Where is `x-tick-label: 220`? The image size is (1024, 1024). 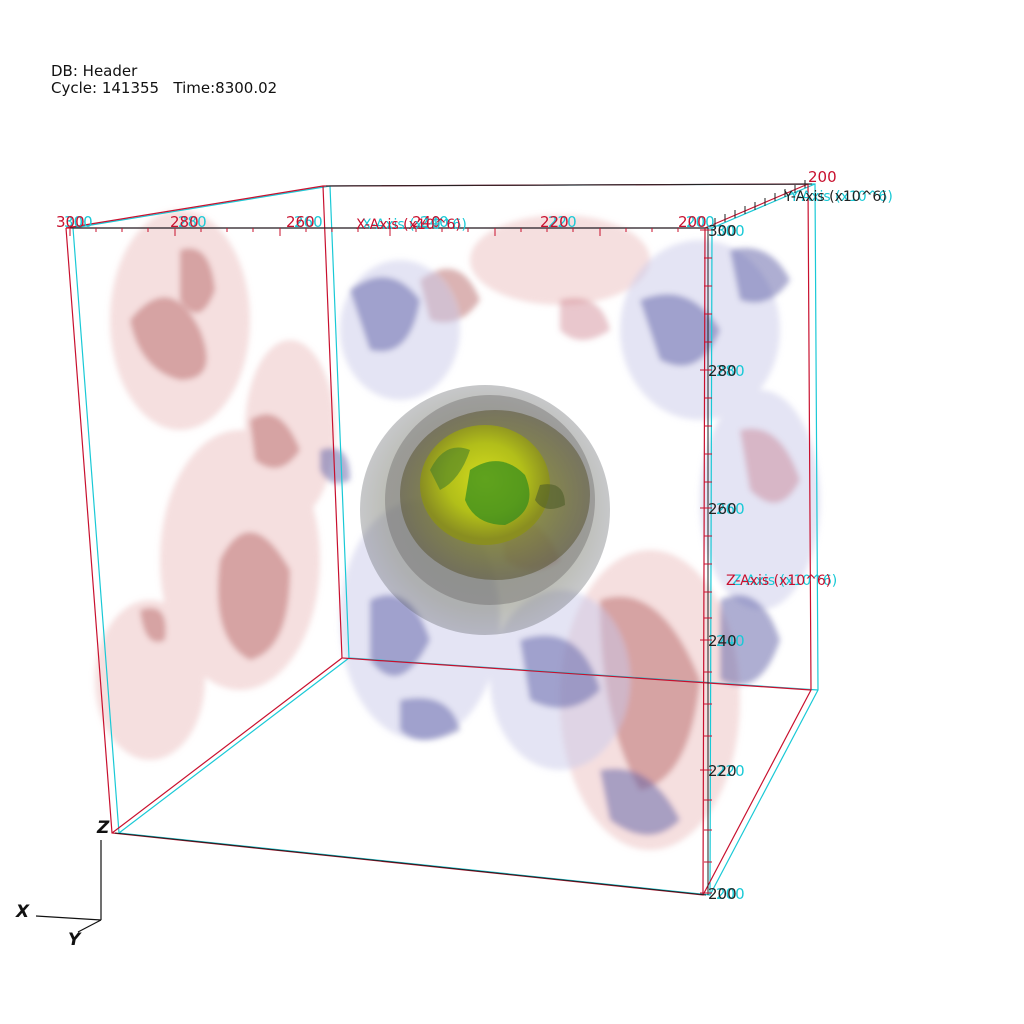
x-tick-label: 220 is located at coordinates (554, 222).